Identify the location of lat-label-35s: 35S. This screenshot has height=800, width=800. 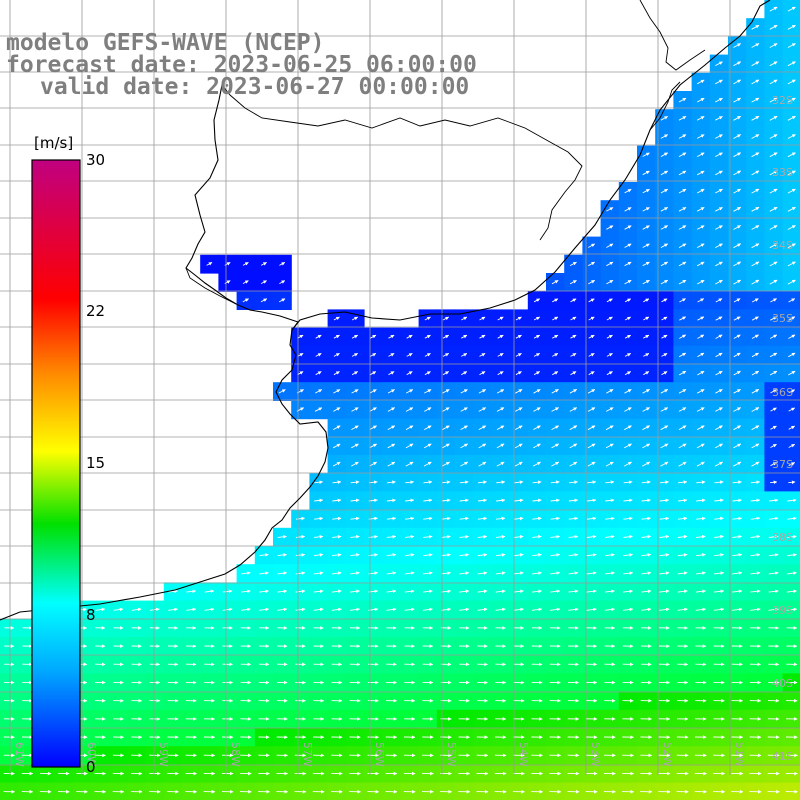
(782, 318).